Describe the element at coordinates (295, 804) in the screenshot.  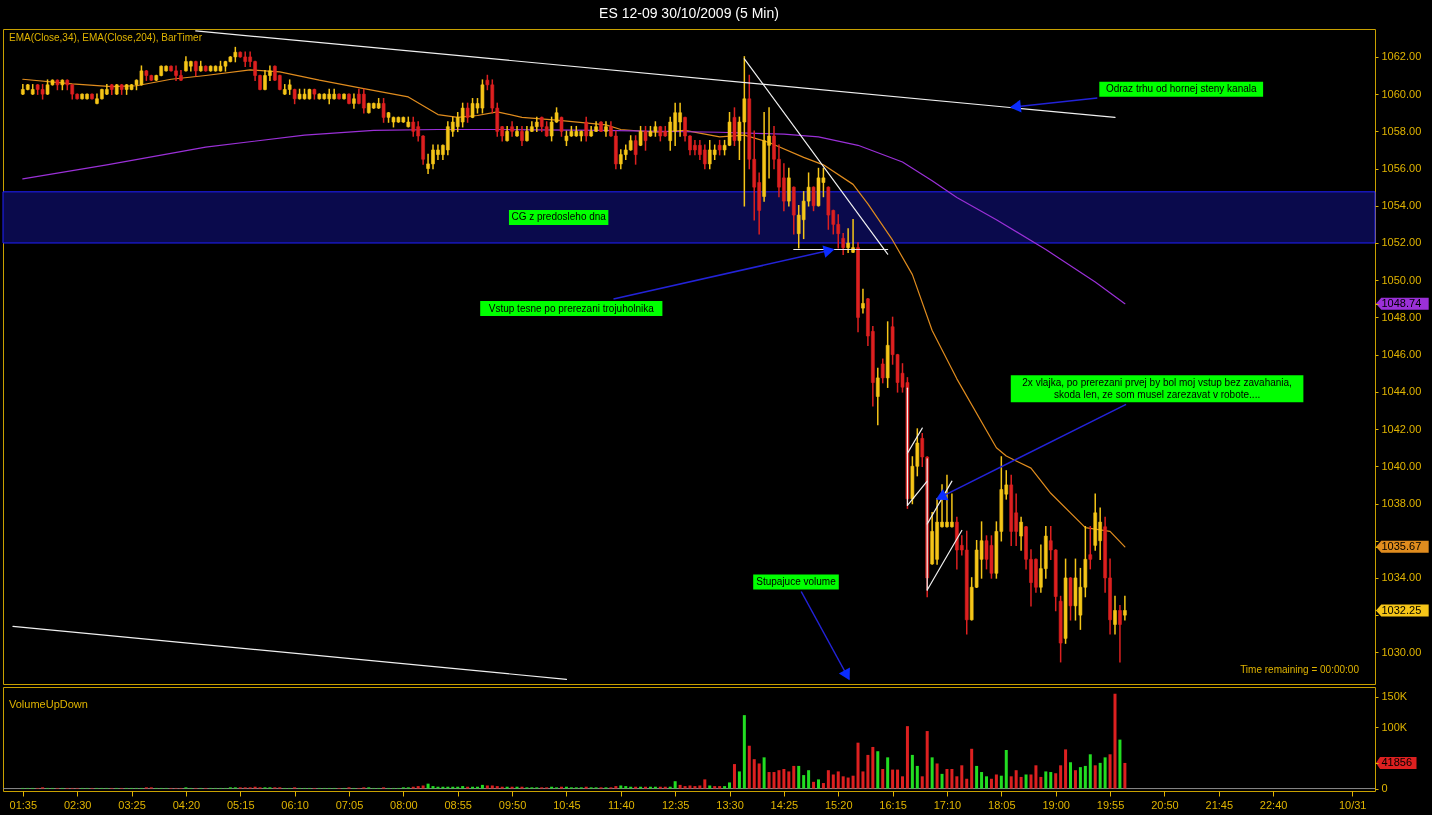
I see `x-tick-label: 06:10` at that location.